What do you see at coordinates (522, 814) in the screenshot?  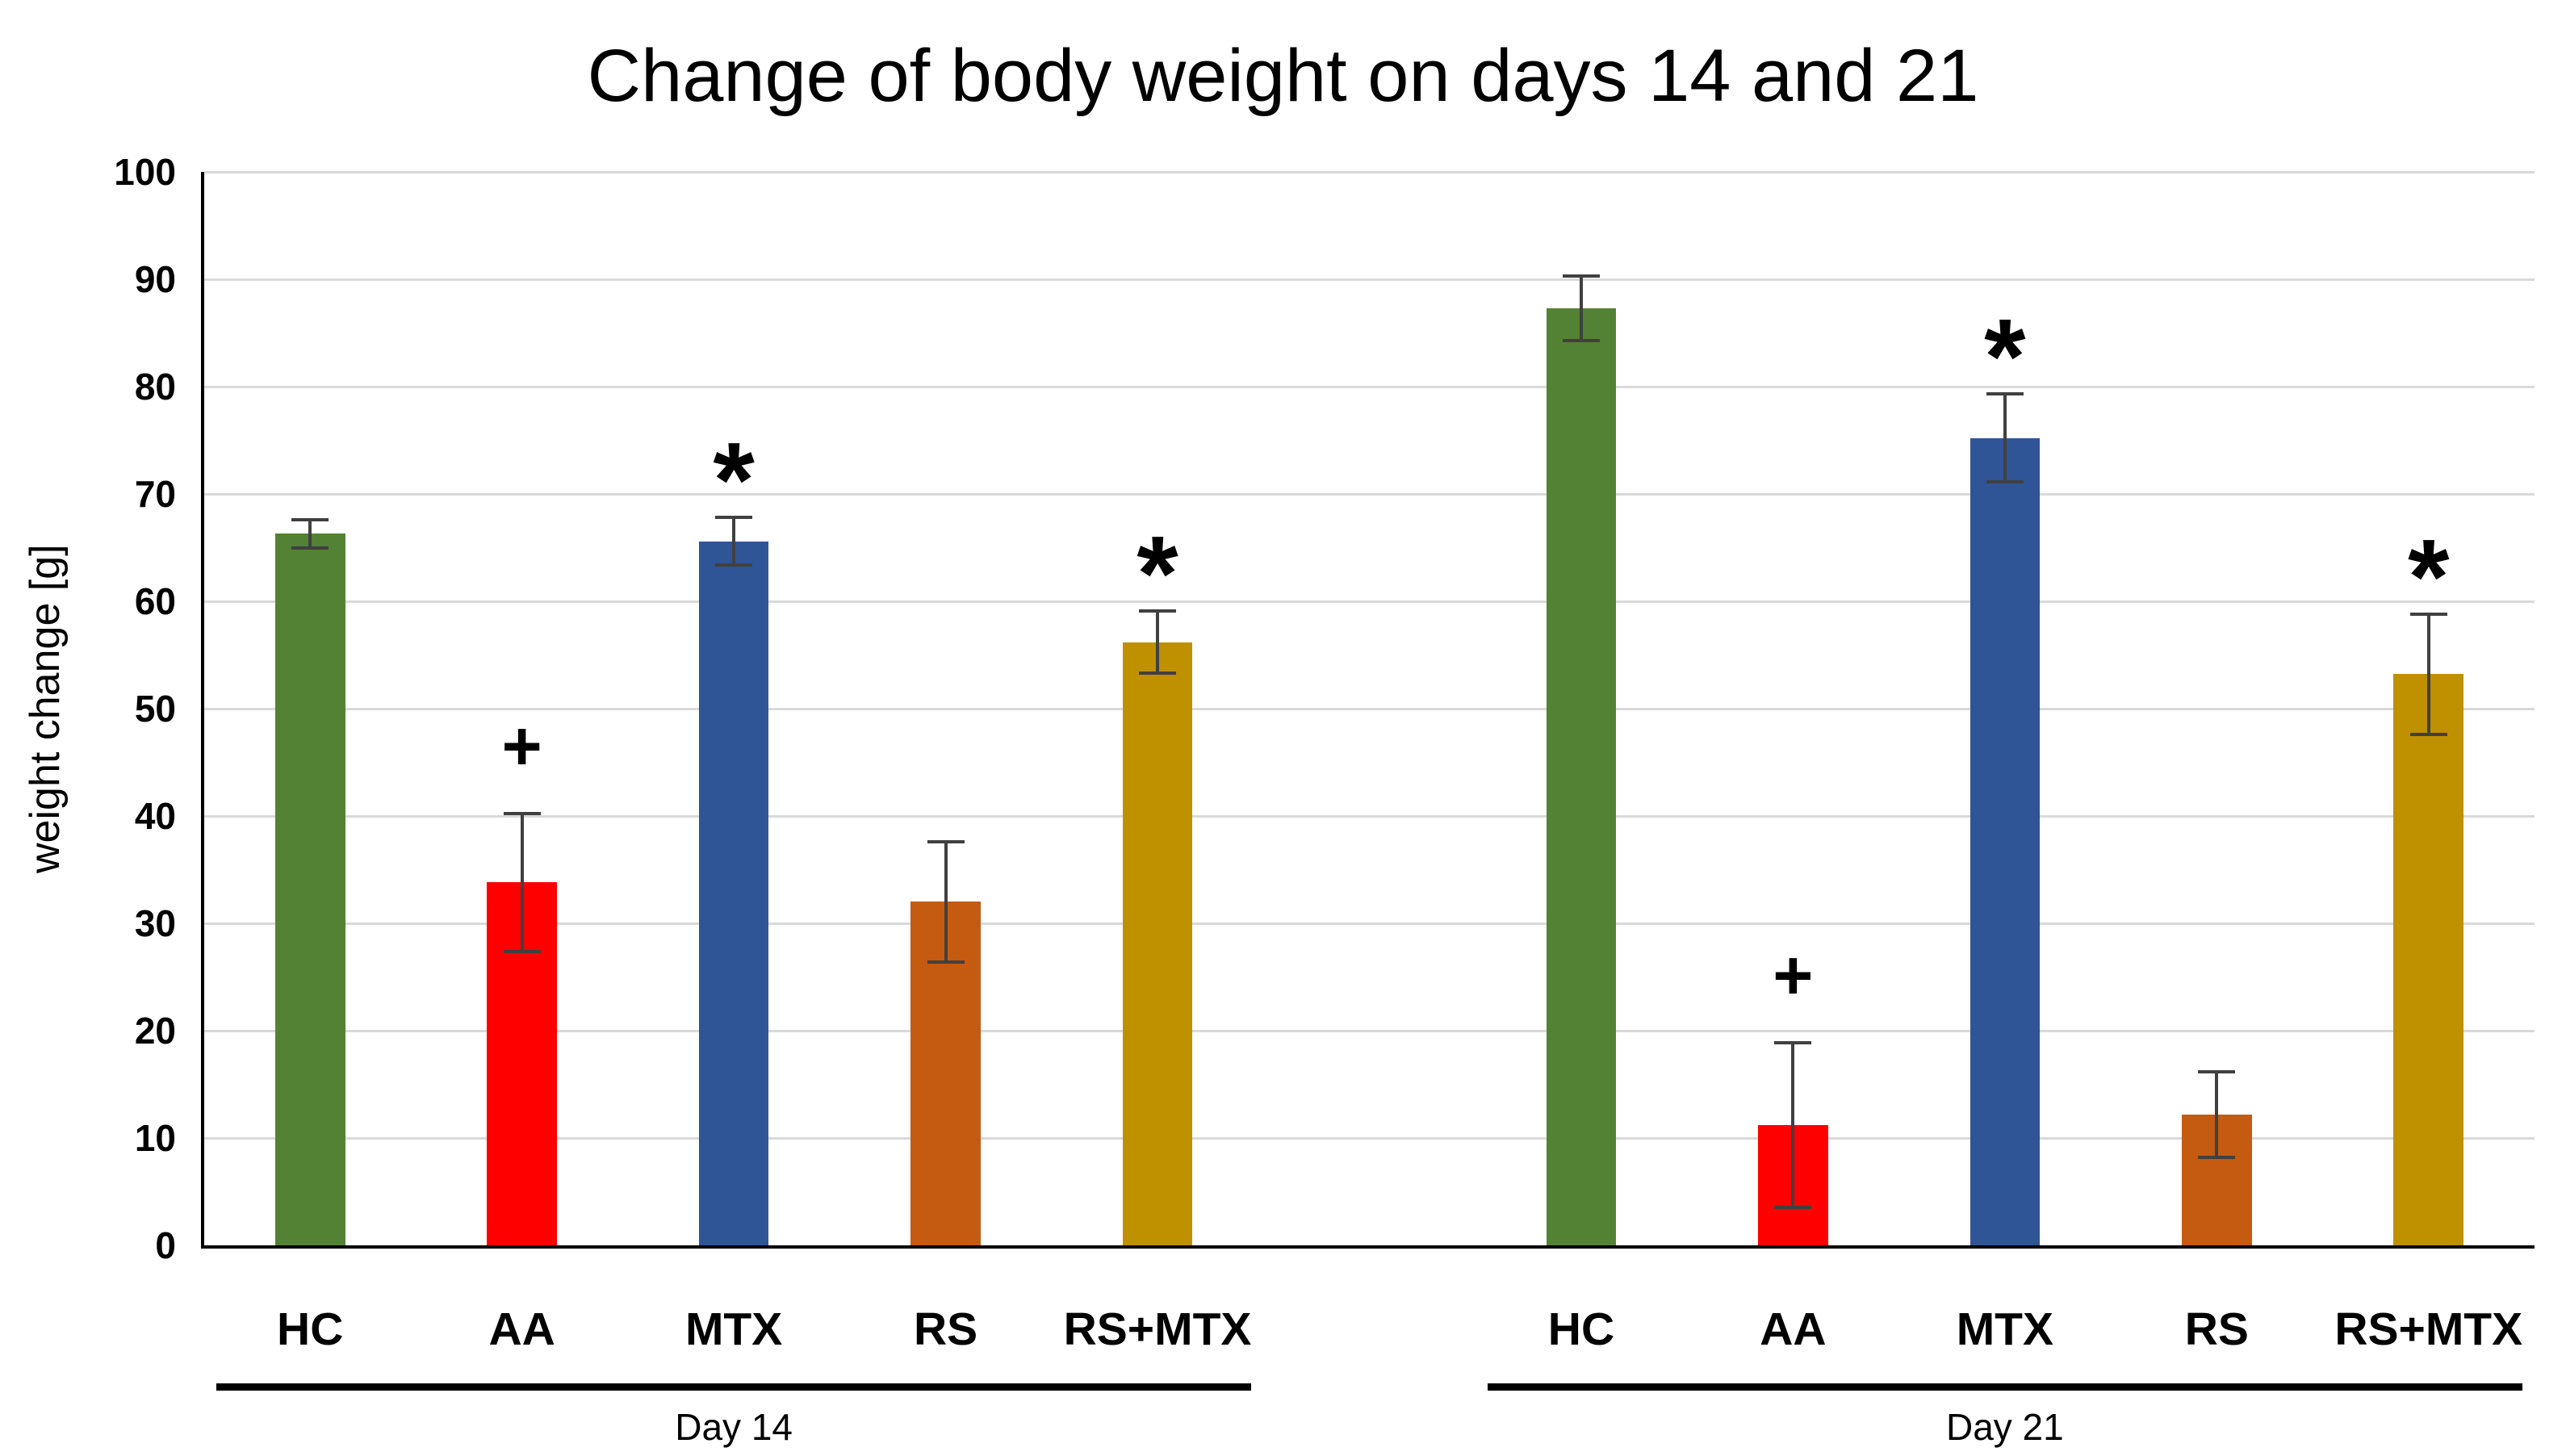 I see `error-cap-top-aa-day14` at bounding box center [522, 814].